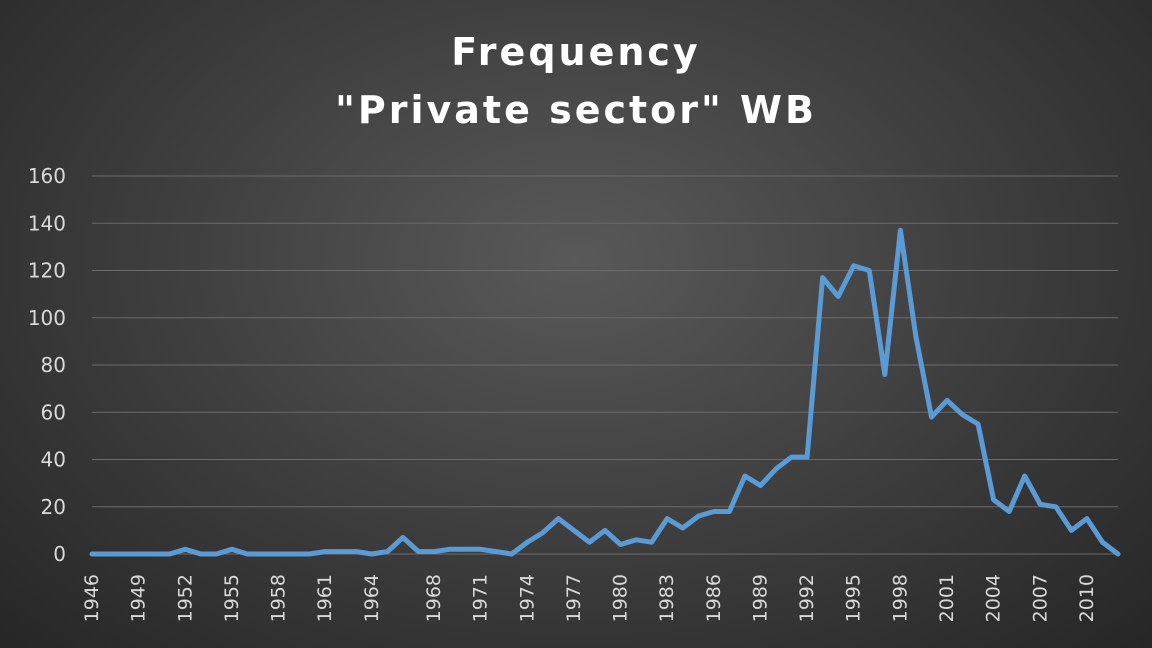 The image size is (1152, 648). I want to click on x-tick-label: 1946, so click(92, 598).